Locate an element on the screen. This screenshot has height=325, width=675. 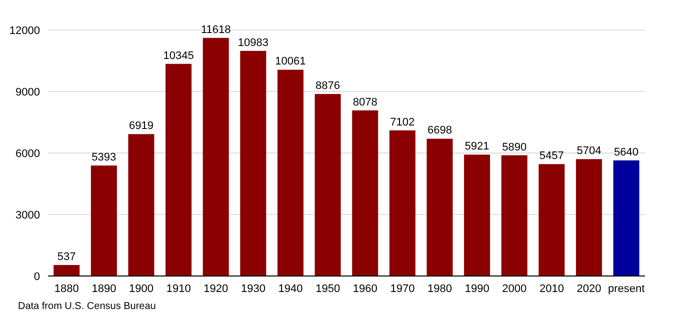
data-label: 6919 is located at coordinates (141, 126).